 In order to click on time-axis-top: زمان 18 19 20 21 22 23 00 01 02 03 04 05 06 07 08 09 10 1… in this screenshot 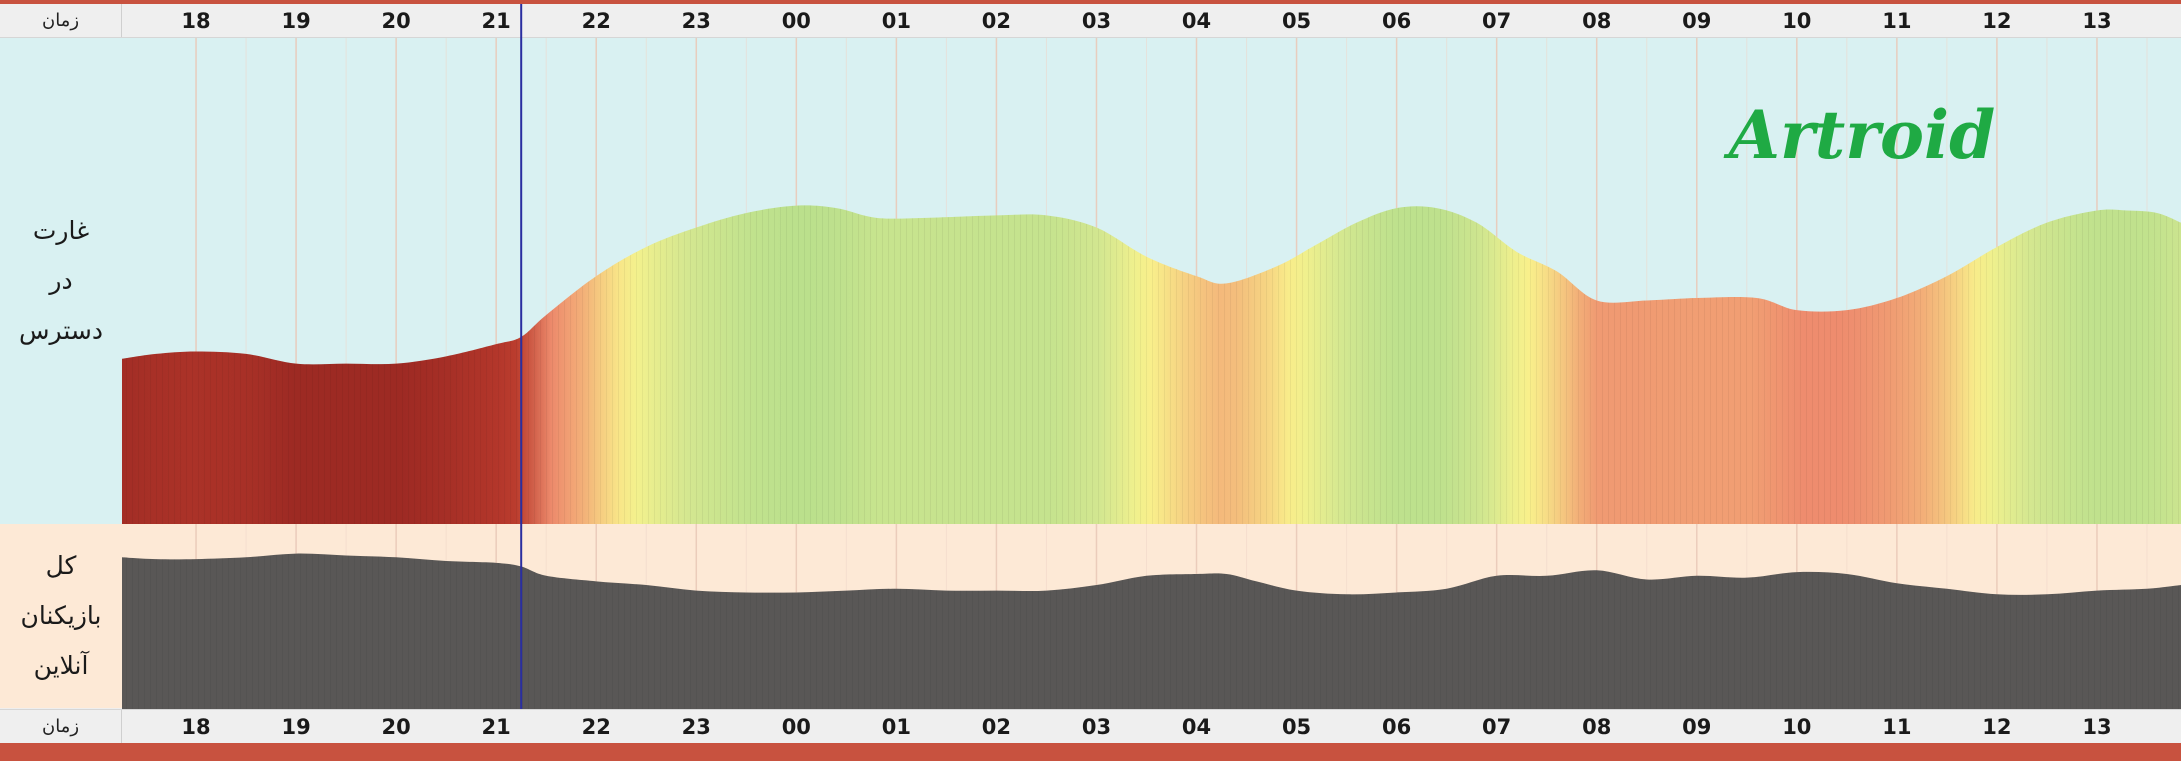, I will do `click(1090, 21)`.